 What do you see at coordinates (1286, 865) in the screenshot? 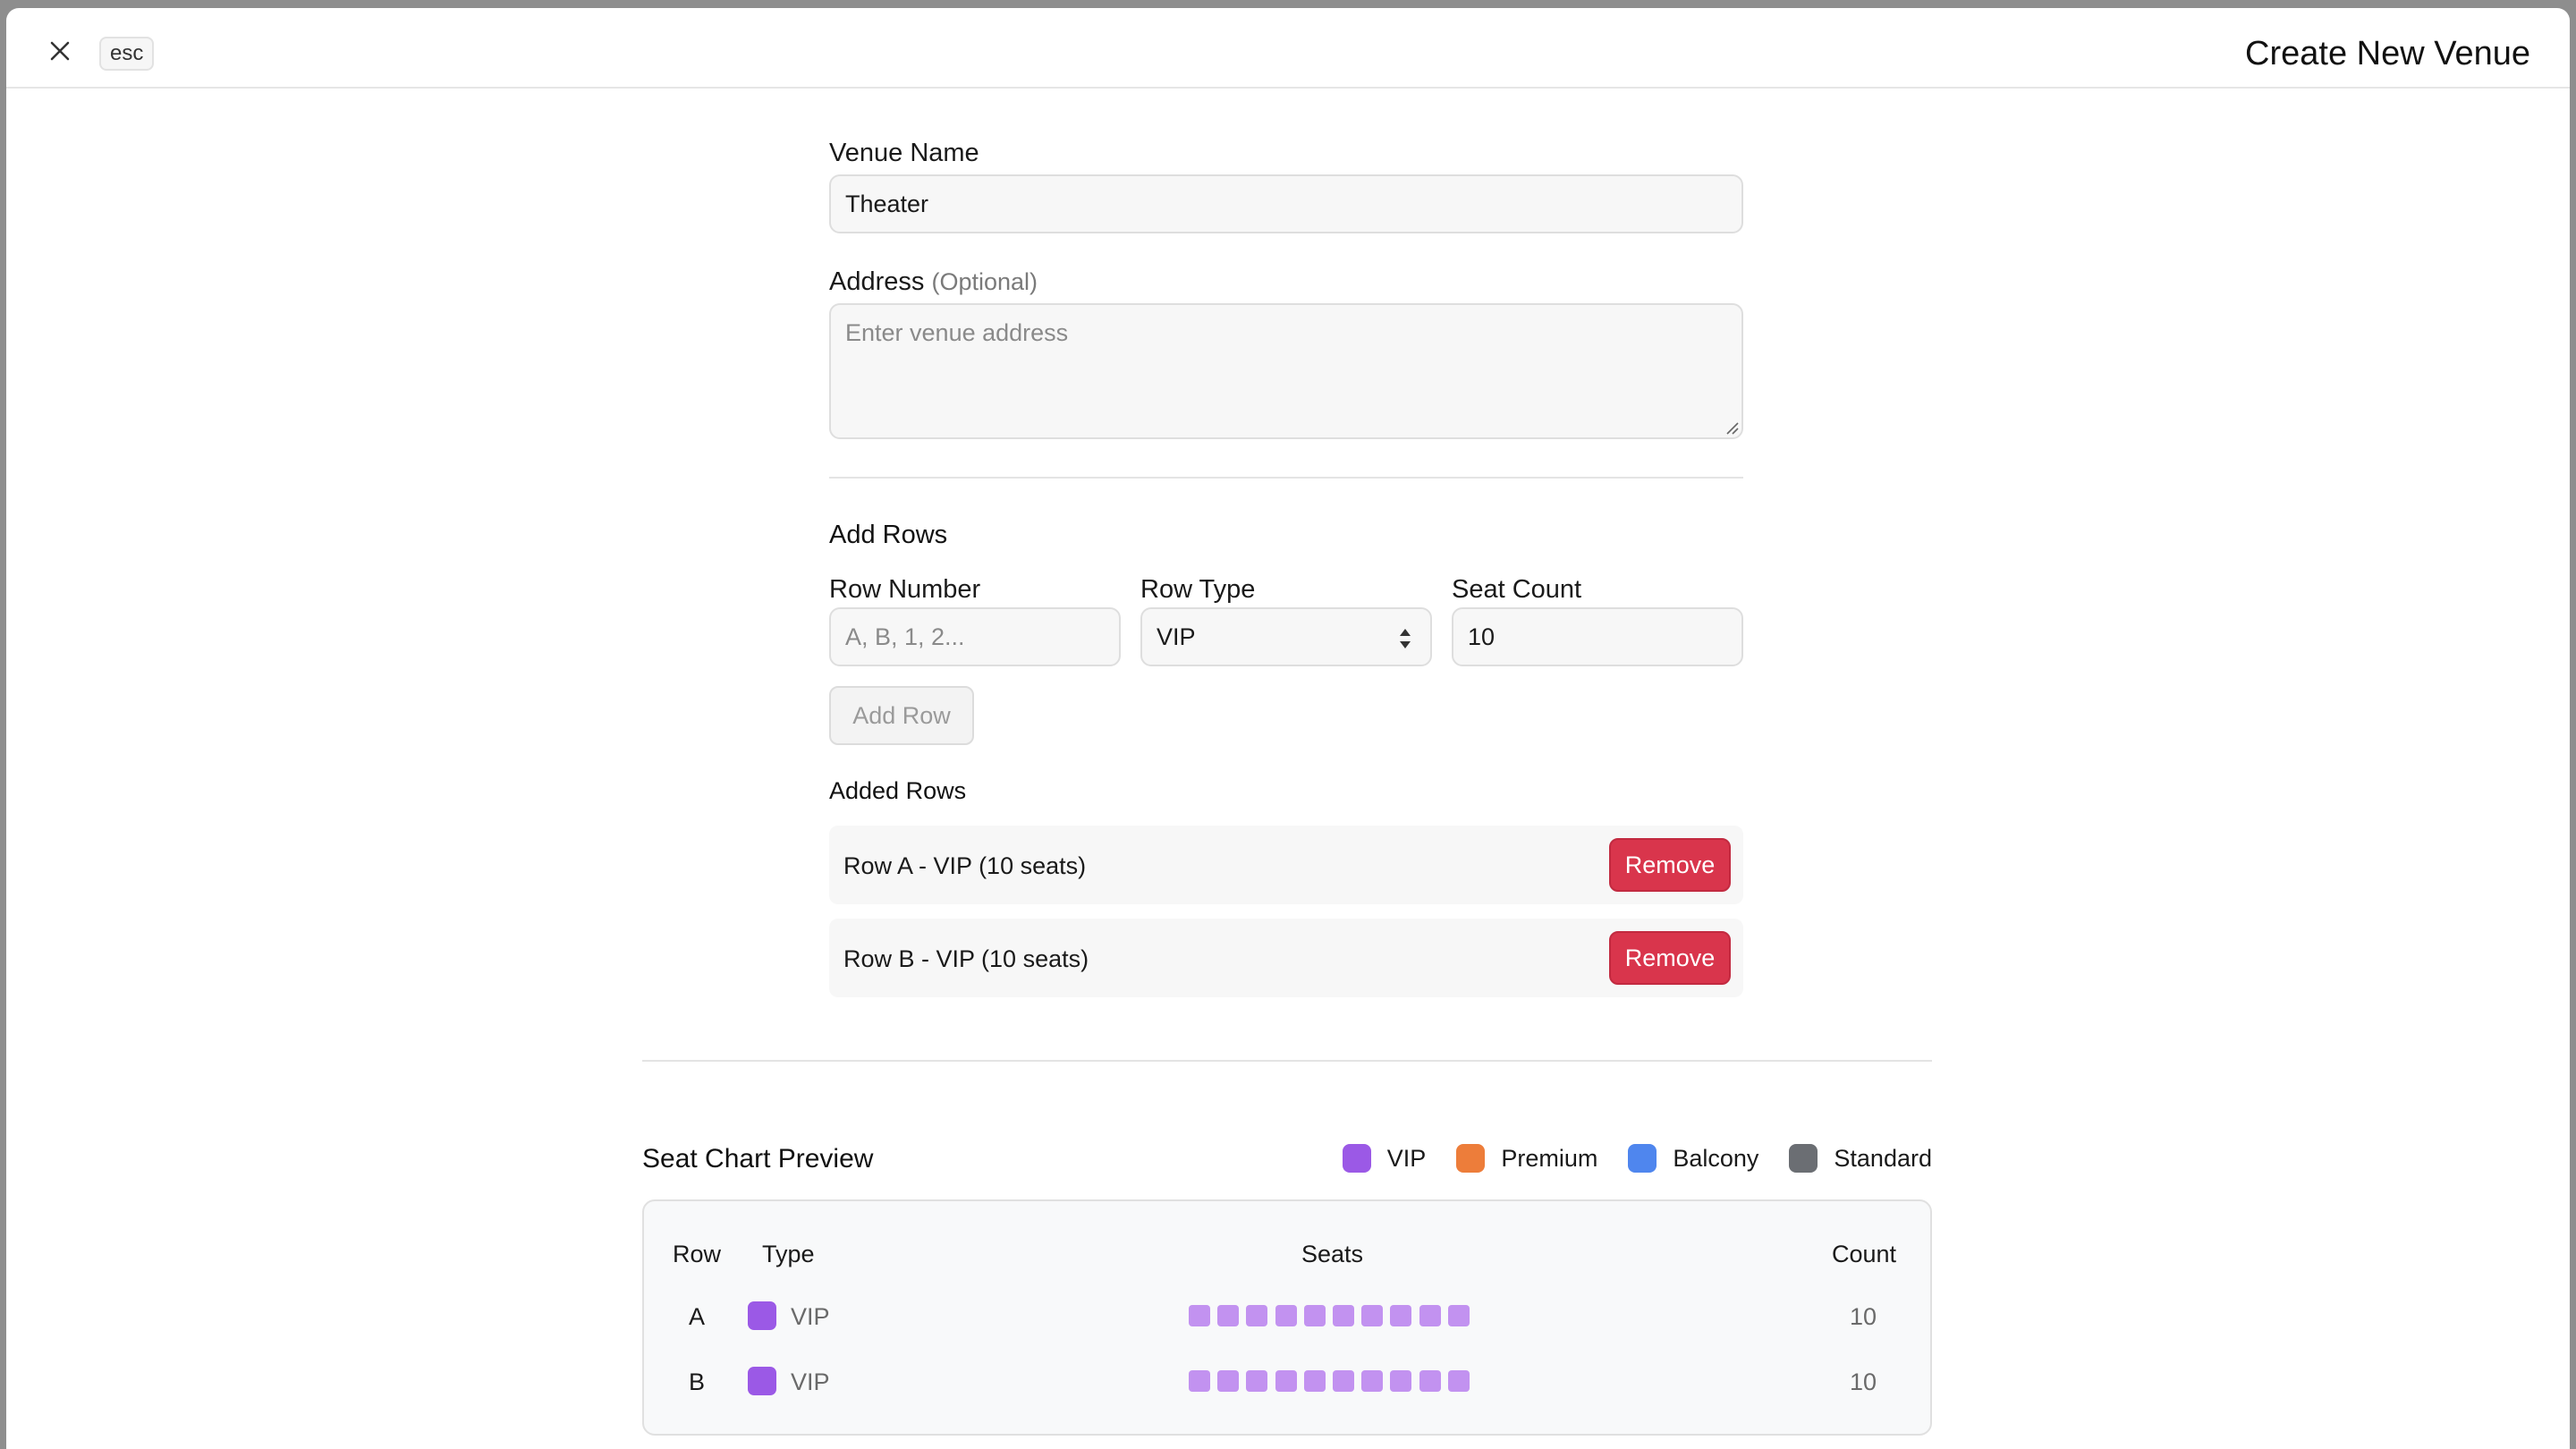
I see `added-row-item: Row A - VIP (10 seats) Remove` at bounding box center [1286, 865].